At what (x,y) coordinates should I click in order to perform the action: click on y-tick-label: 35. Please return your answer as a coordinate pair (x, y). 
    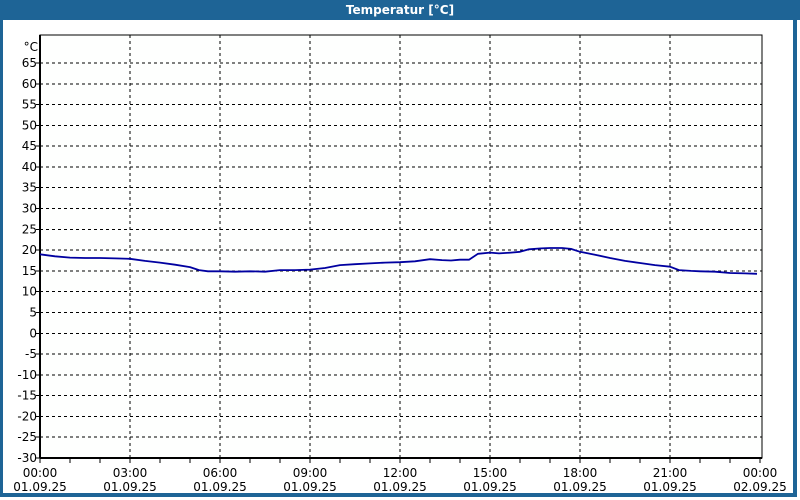
    Looking at the image, I should click on (29, 188).